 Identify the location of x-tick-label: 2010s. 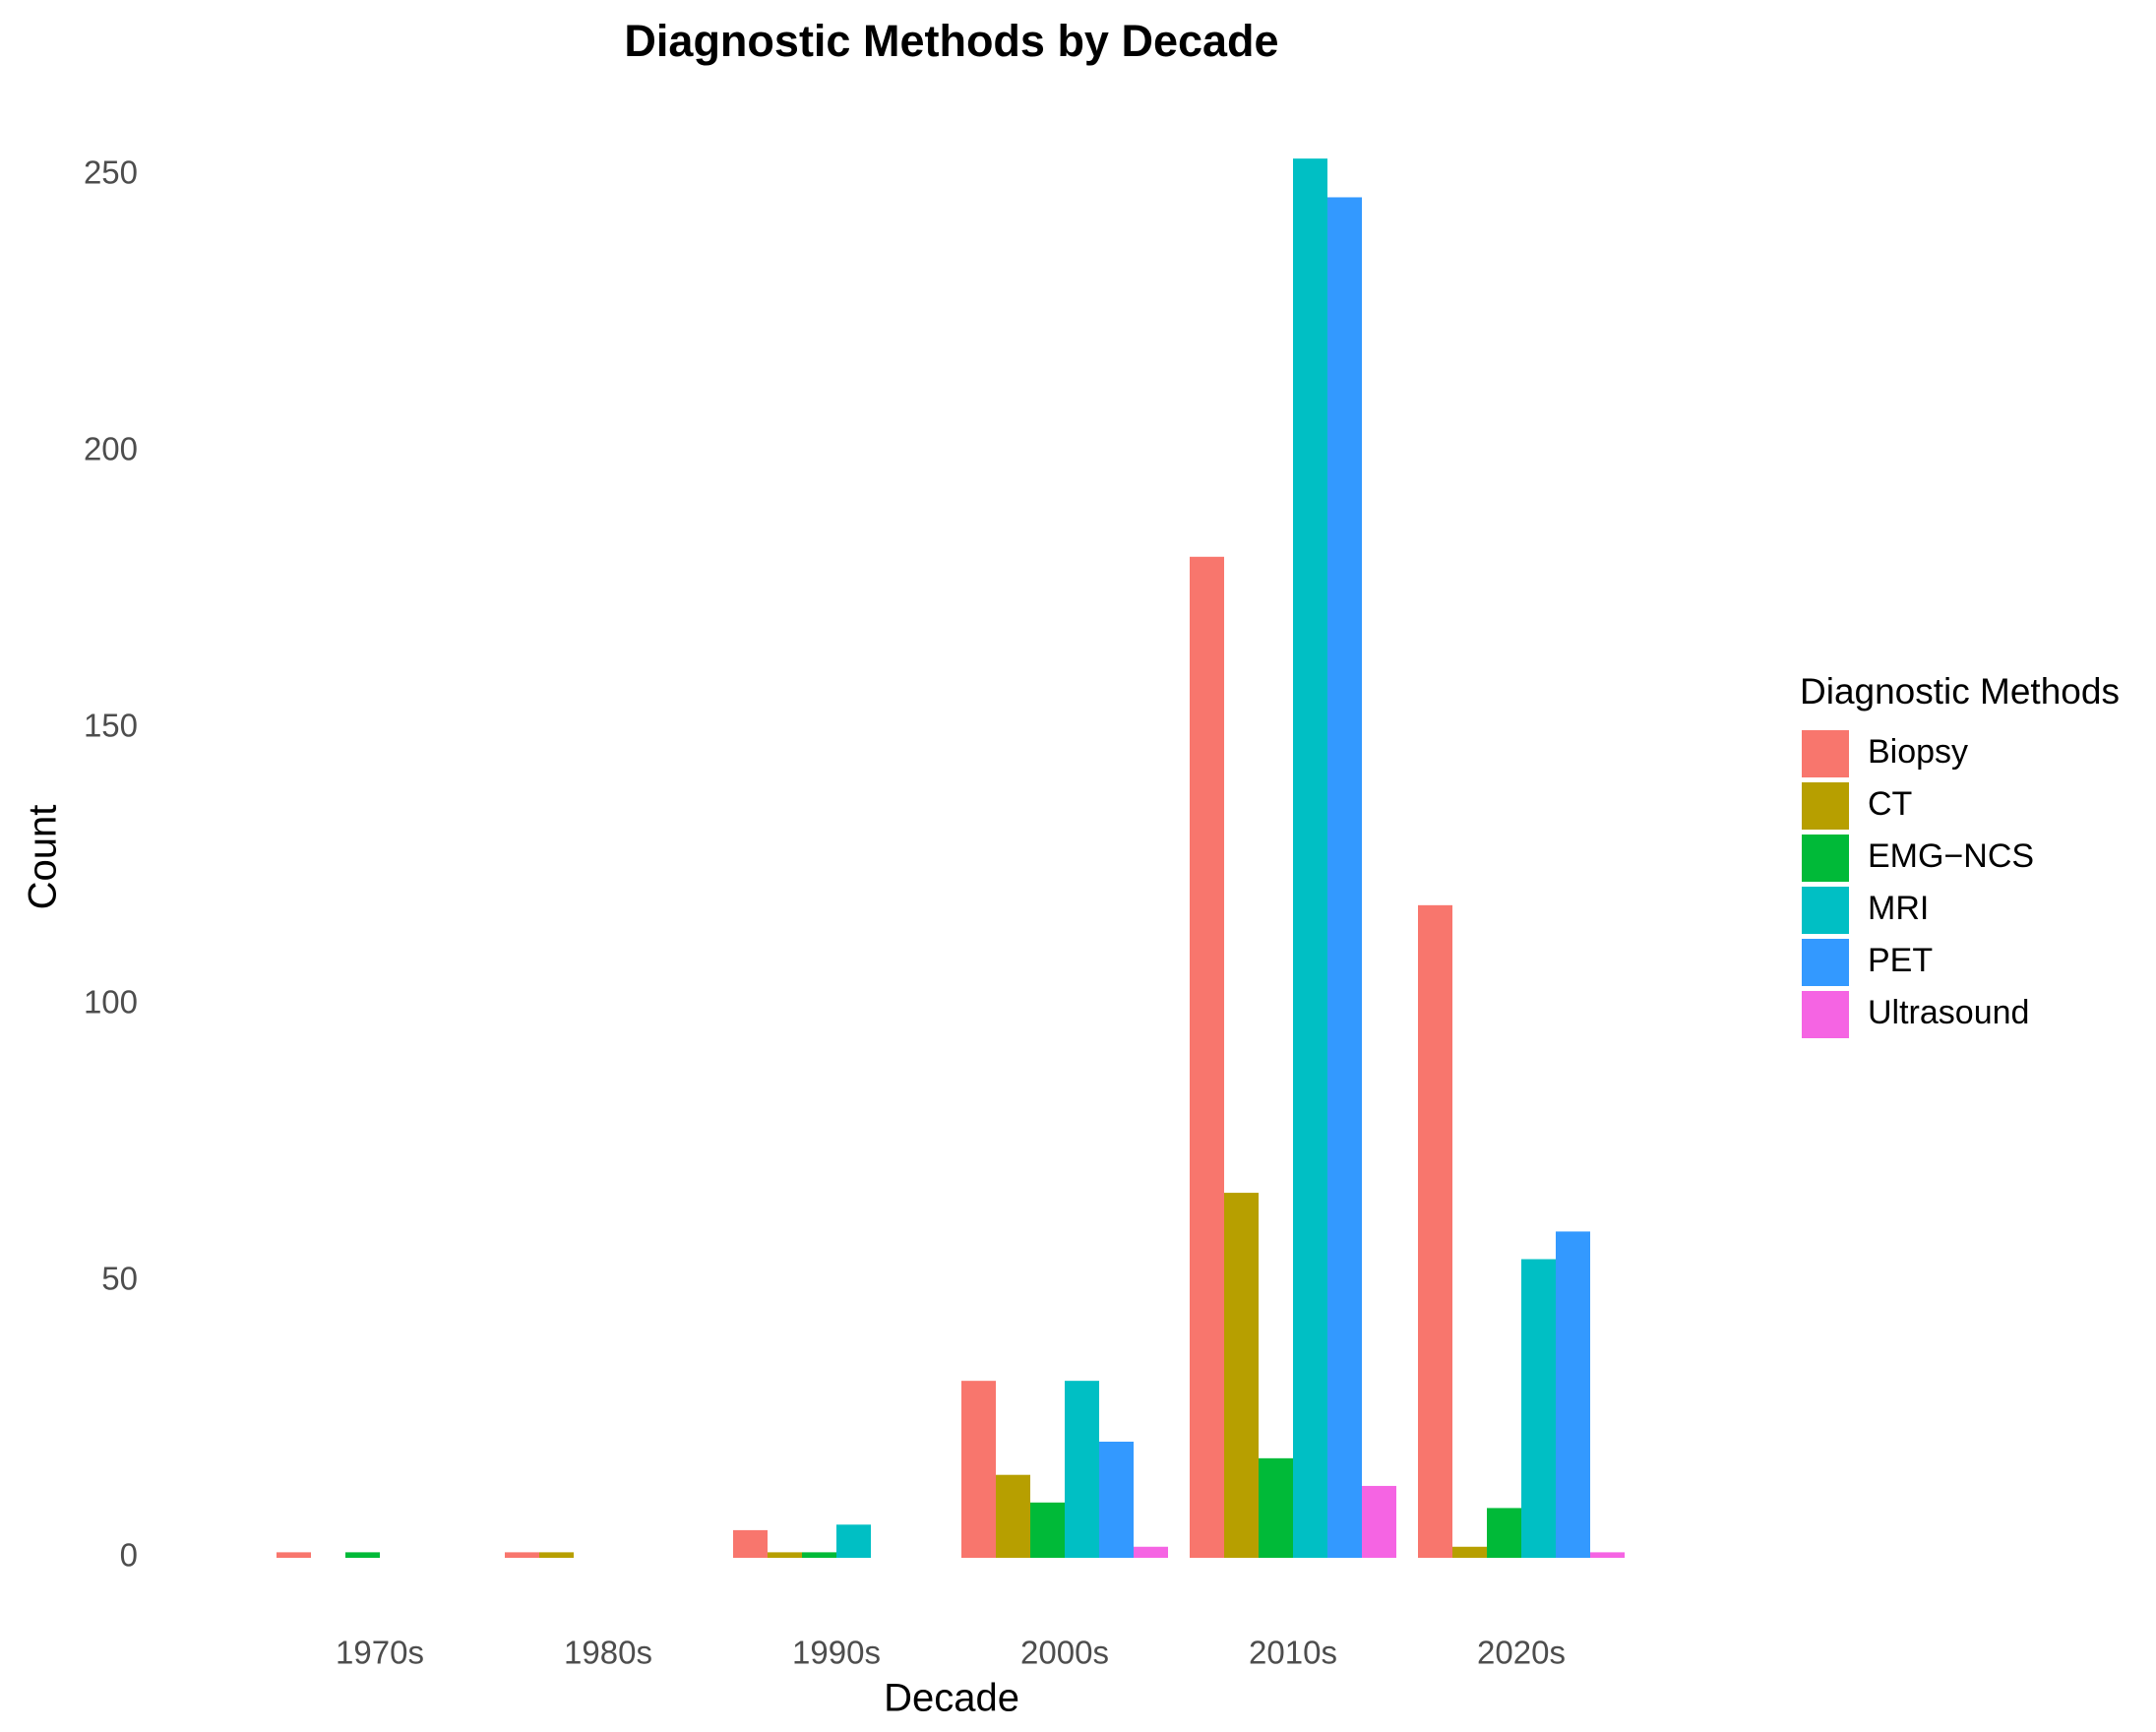
(1293, 1653).